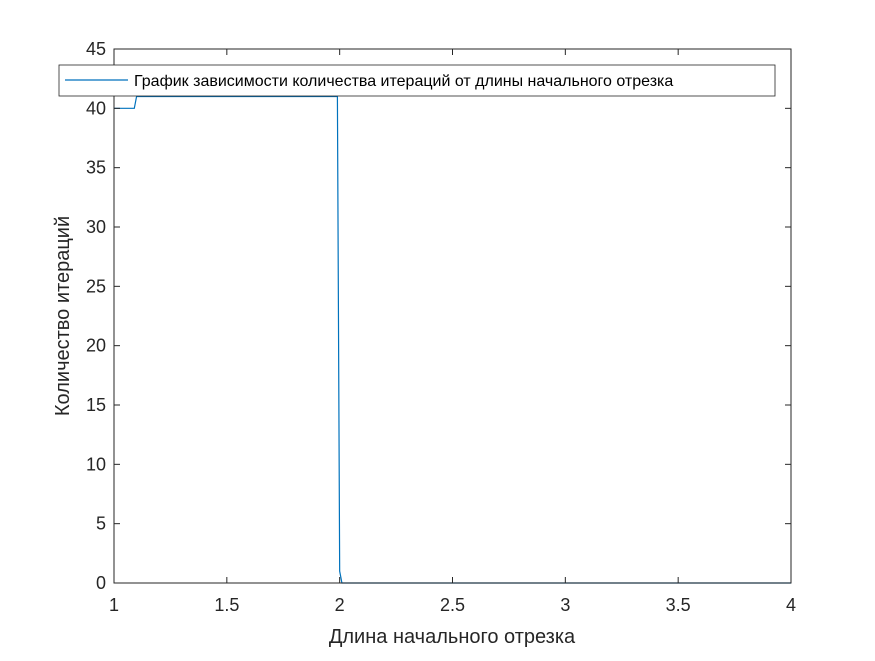  Describe the element at coordinates (340, 605) in the screenshot. I see `x-tick-label: 2` at that location.